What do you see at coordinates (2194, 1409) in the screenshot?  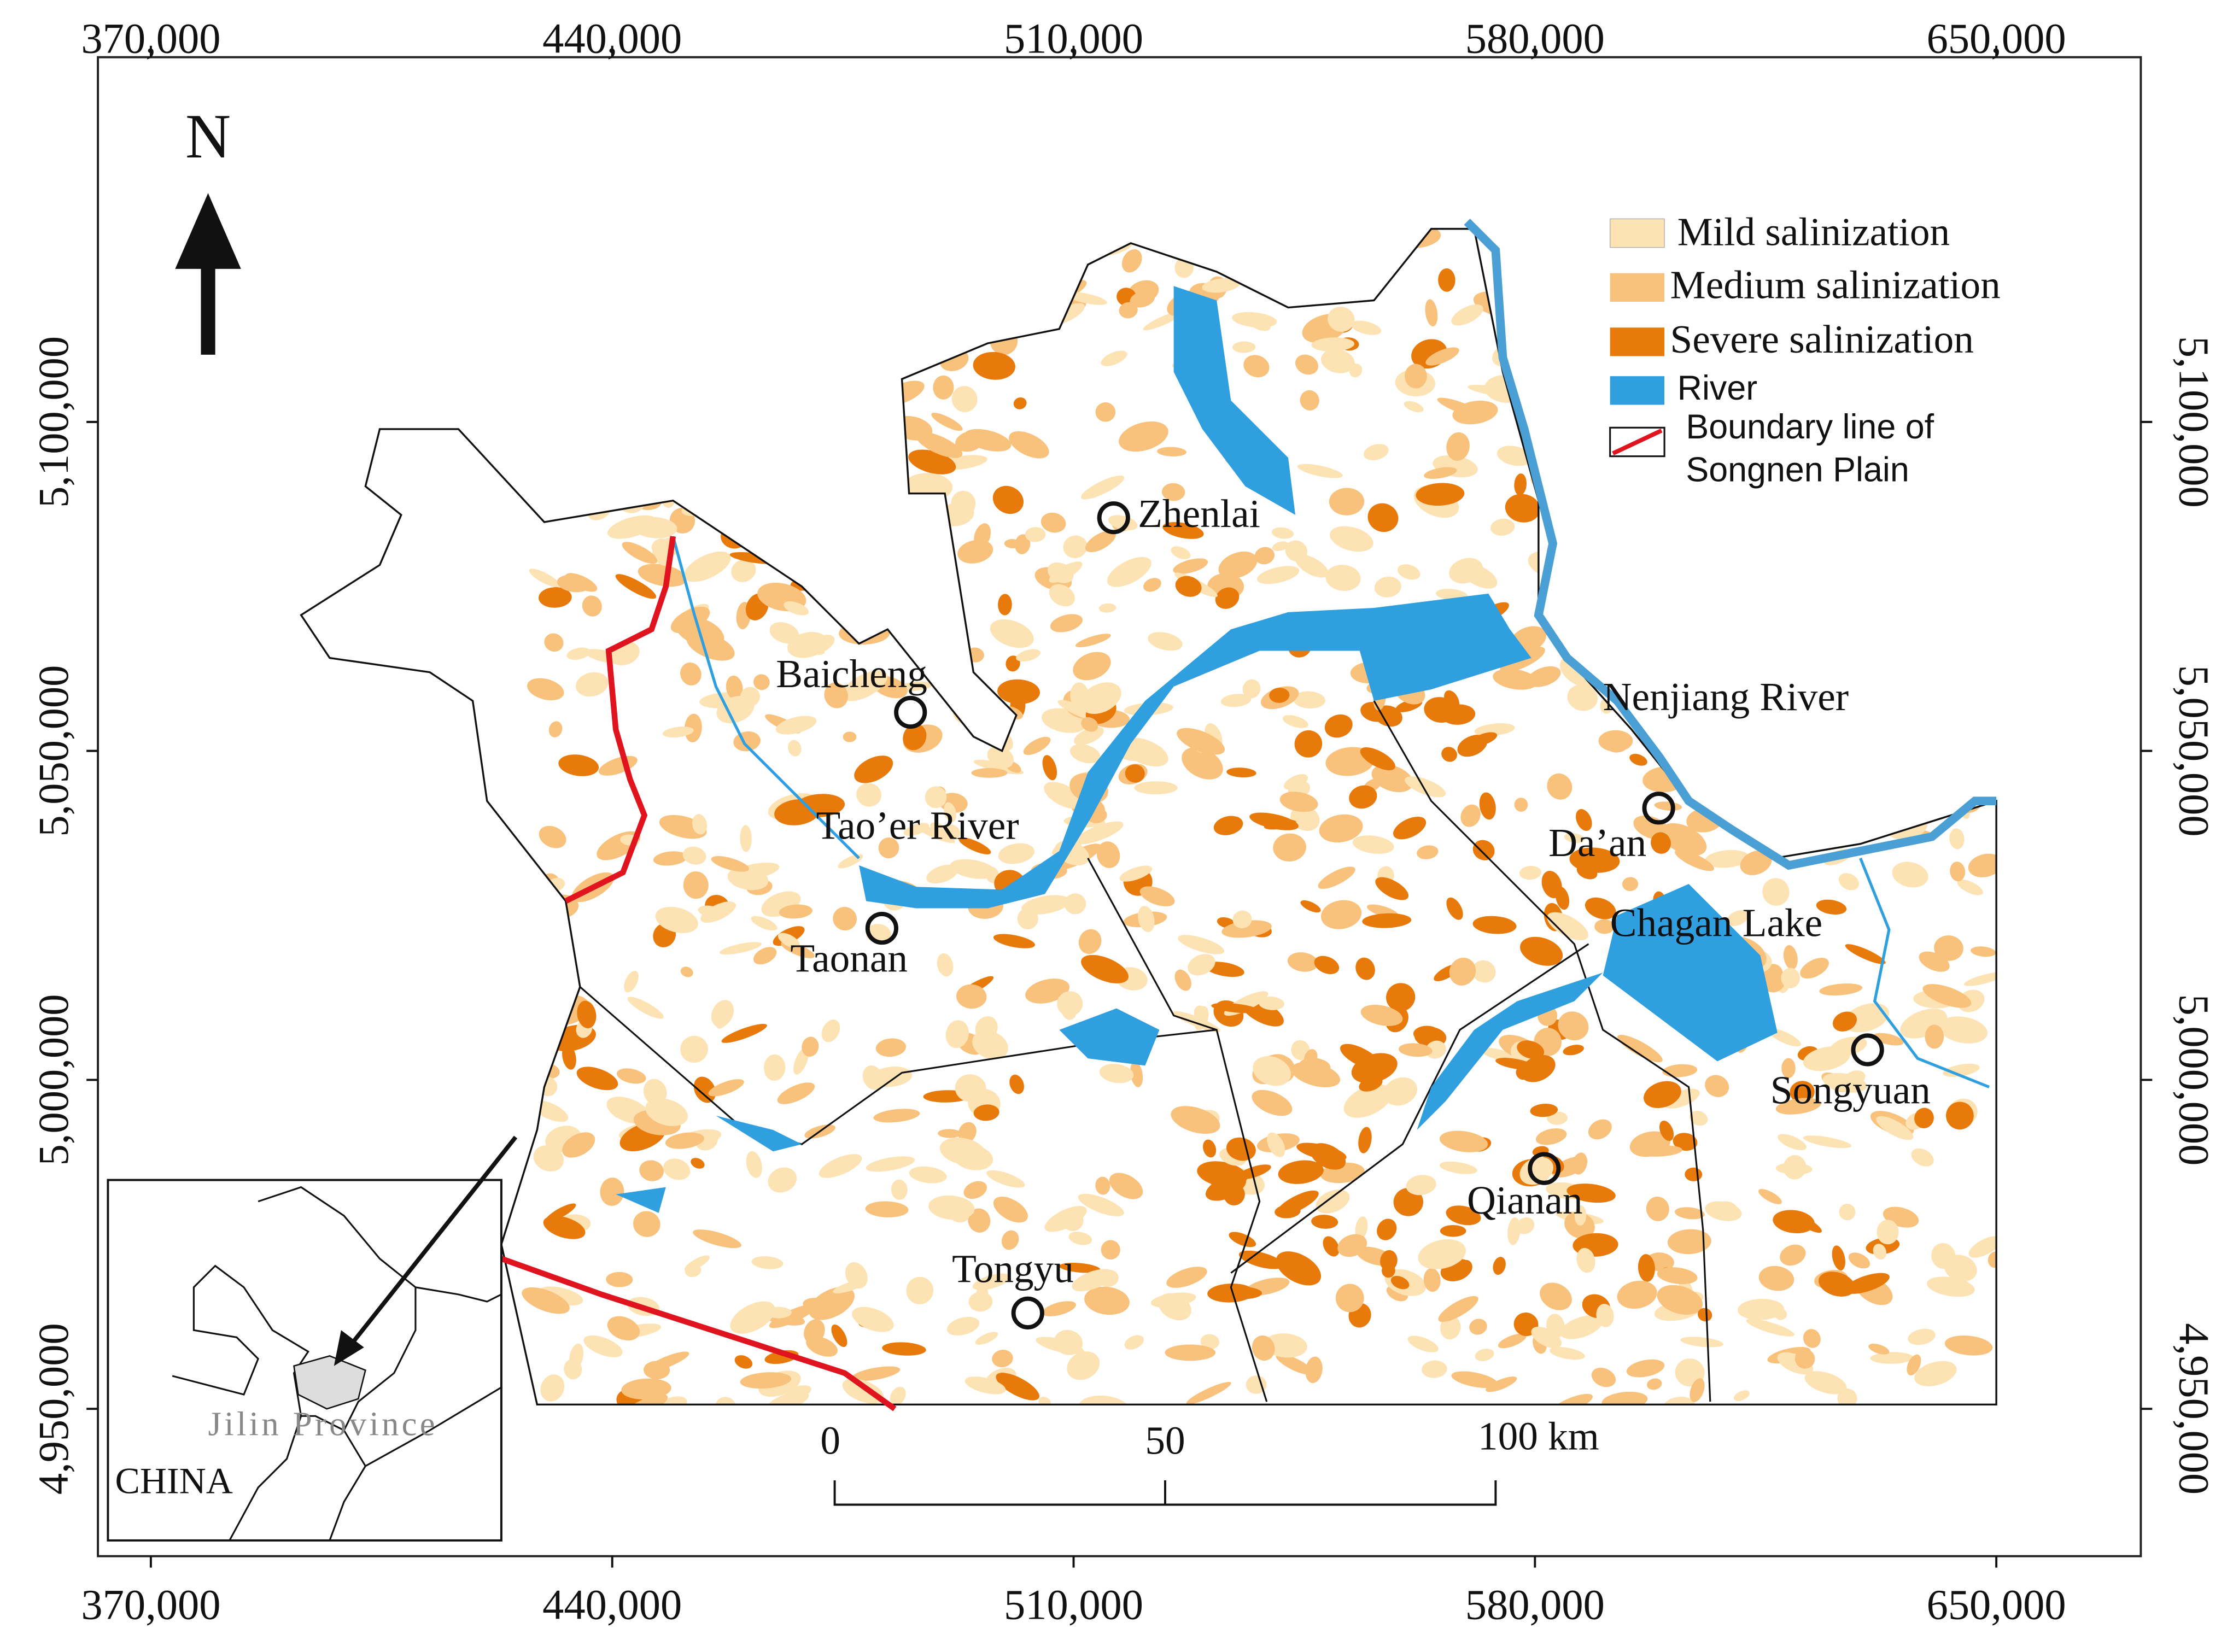 I see `y-tick-label: 4,950,000` at bounding box center [2194, 1409].